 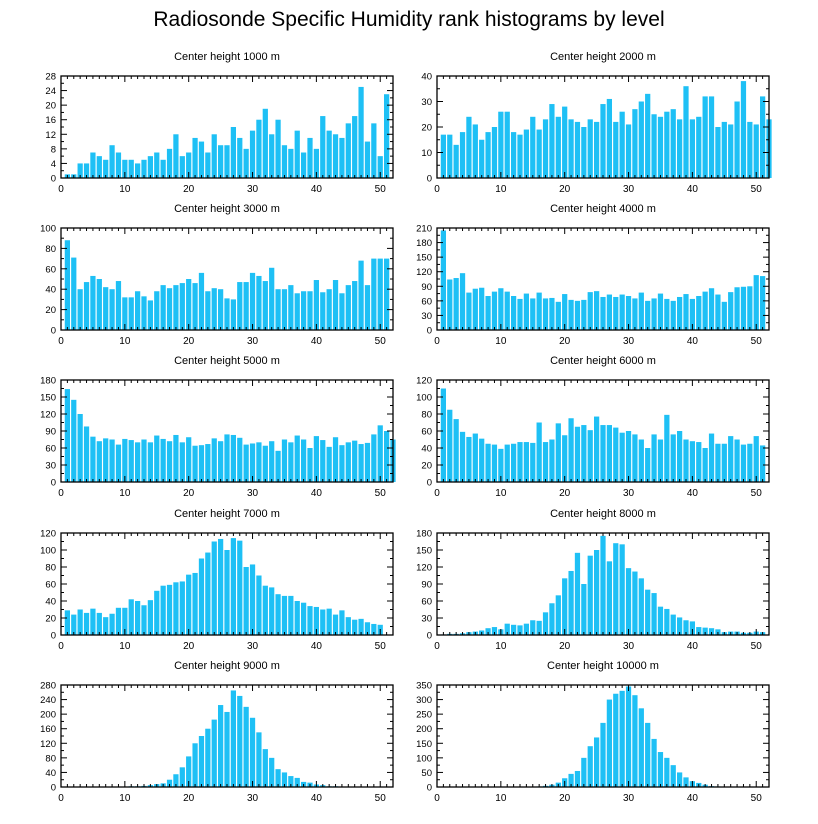 I want to click on panel-4-ytick-label: 60, so click(x=426, y=301).